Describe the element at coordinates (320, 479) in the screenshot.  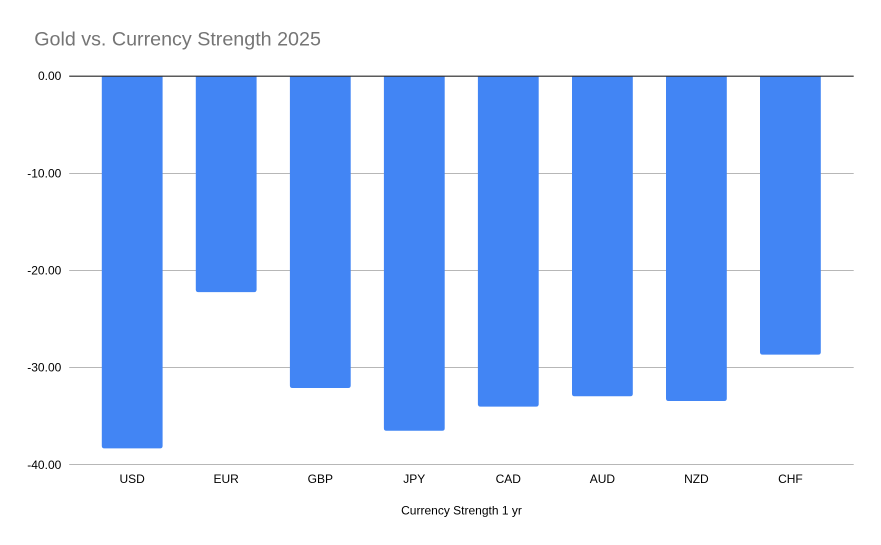
I see `svg-text: GBP` at that location.